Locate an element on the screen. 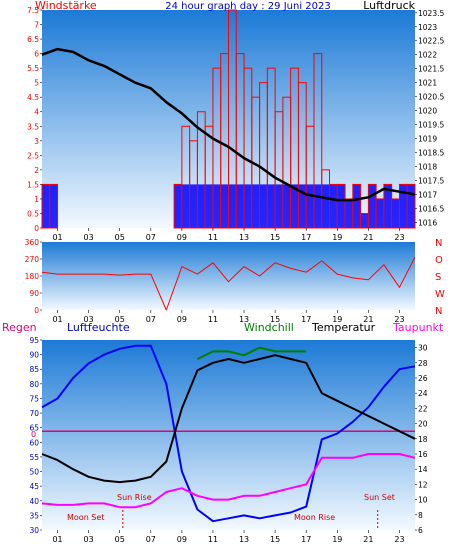  p2-x-tick-label: 13 is located at coordinates (244, 319).